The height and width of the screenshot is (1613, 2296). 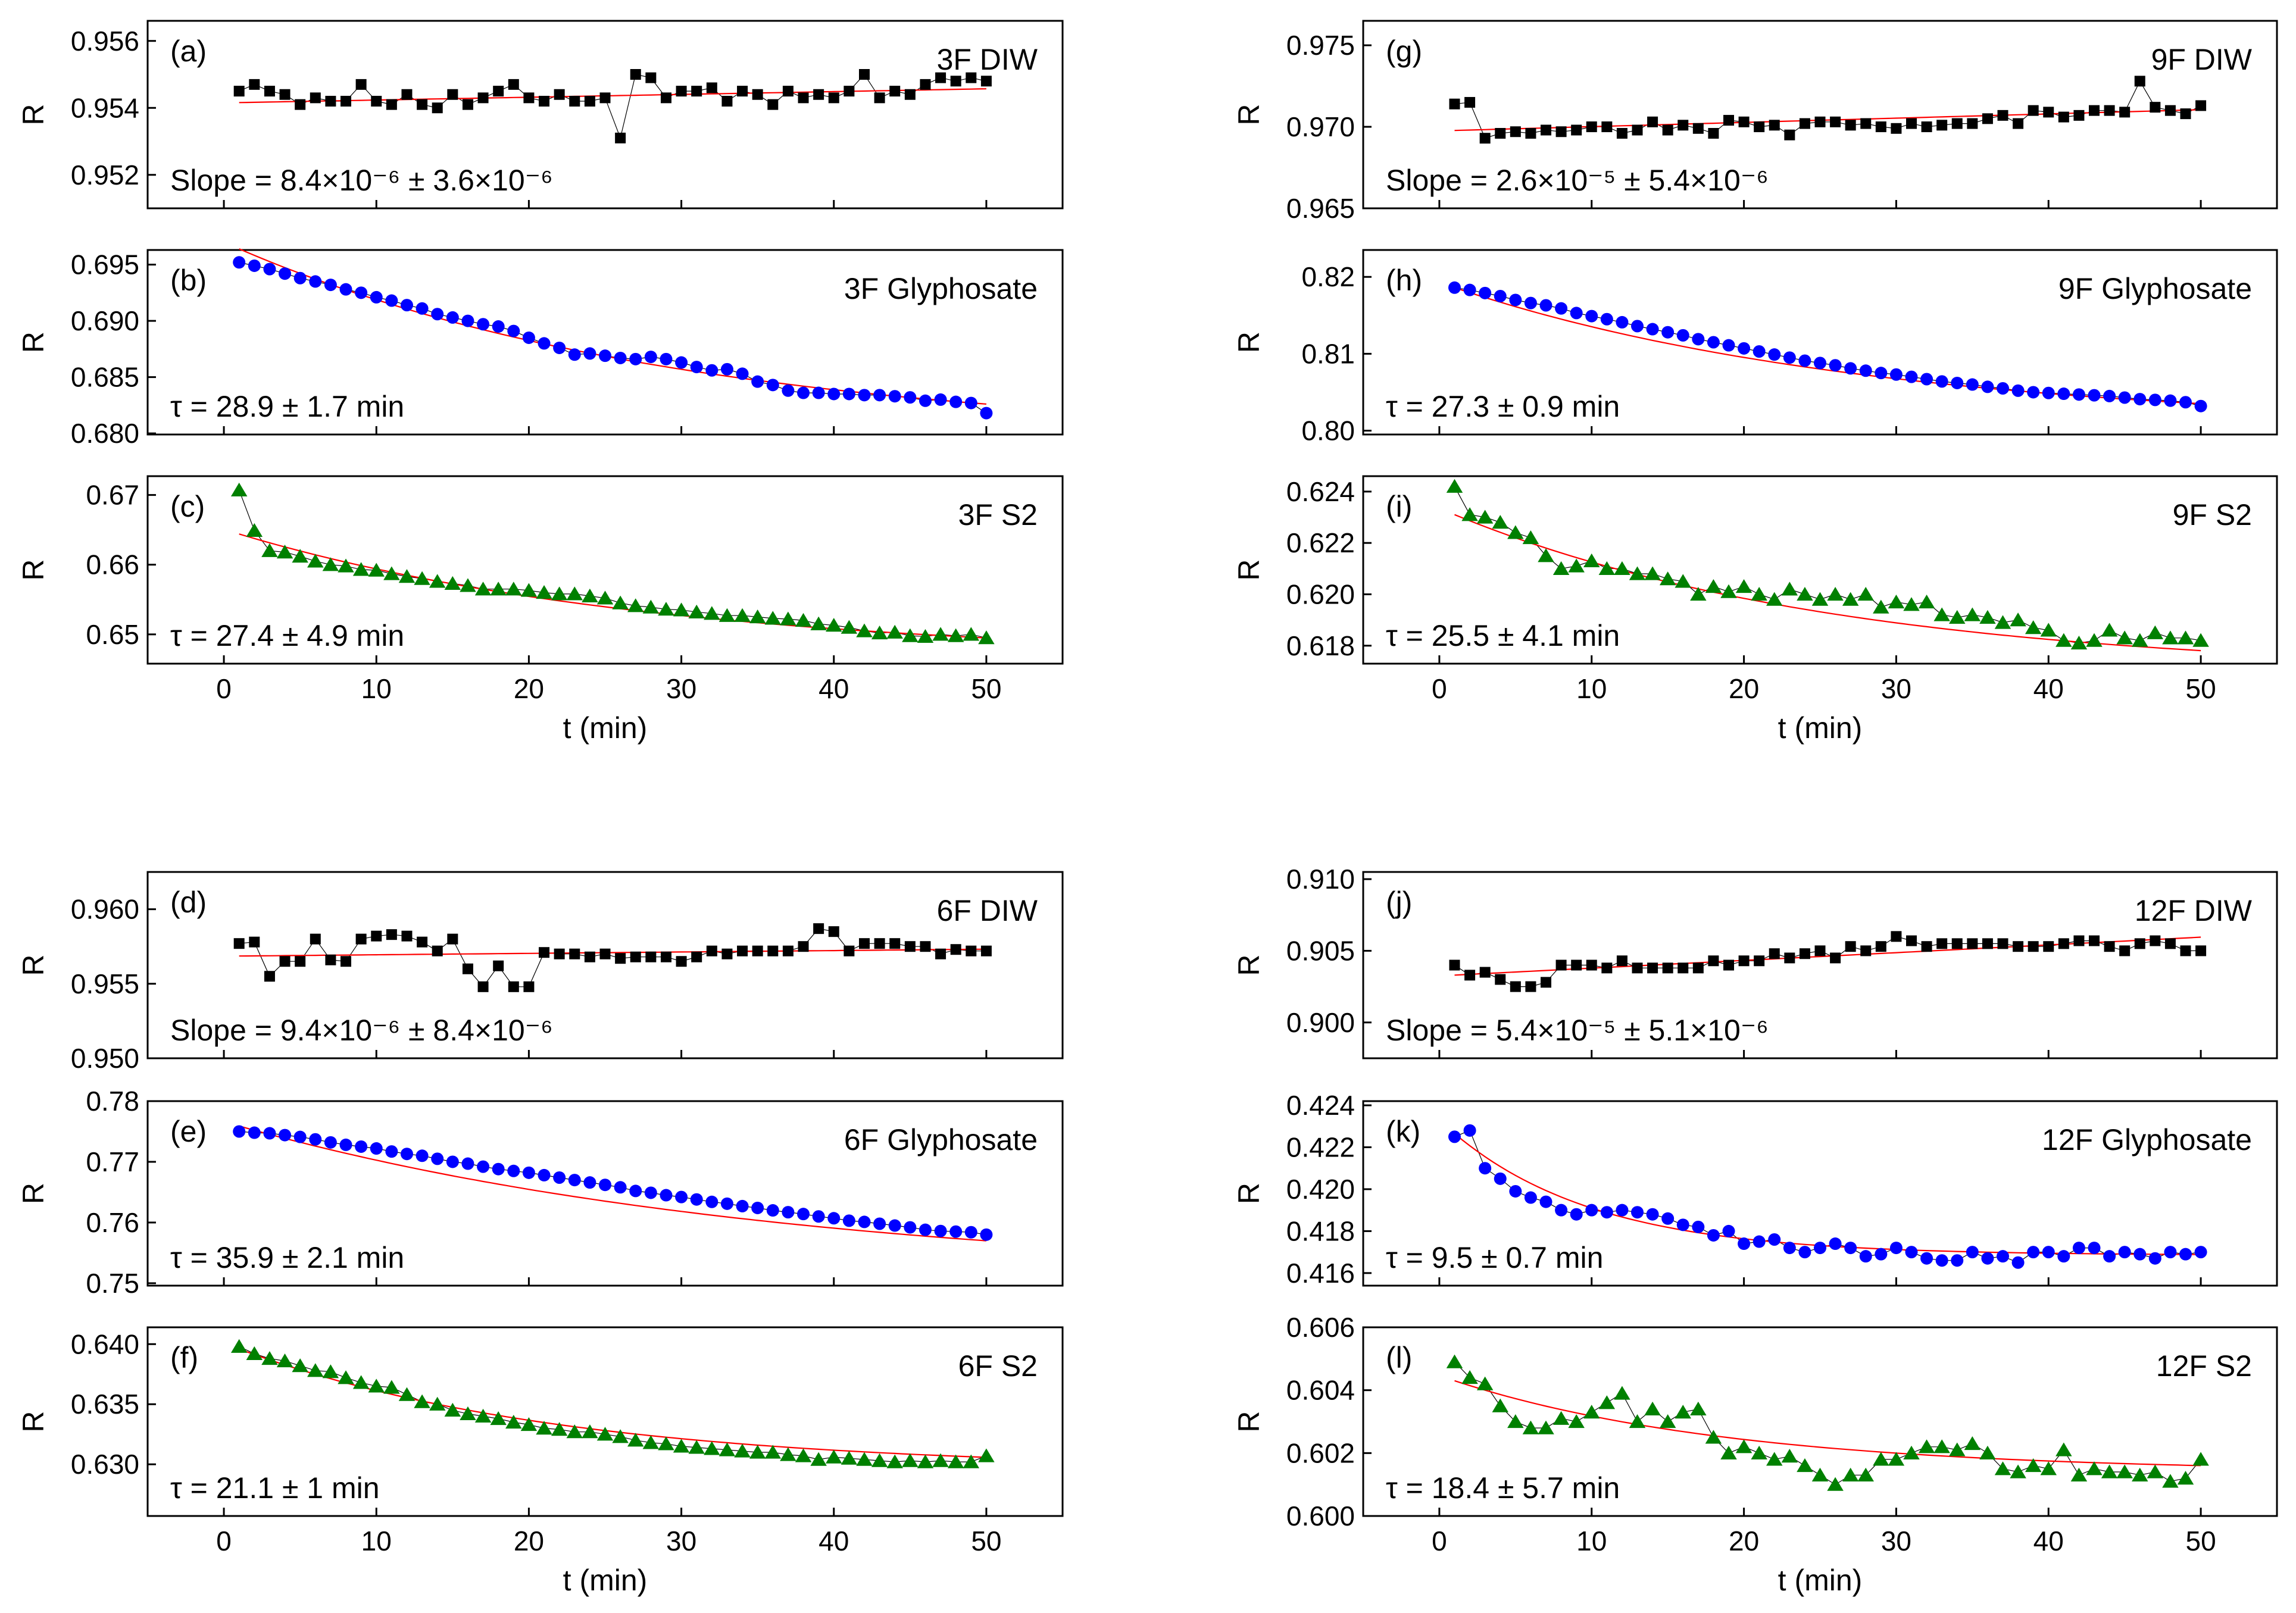 What do you see at coordinates (2200, 689) in the screenshot?
I see `x-tick-label: 50` at bounding box center [2200, 689].